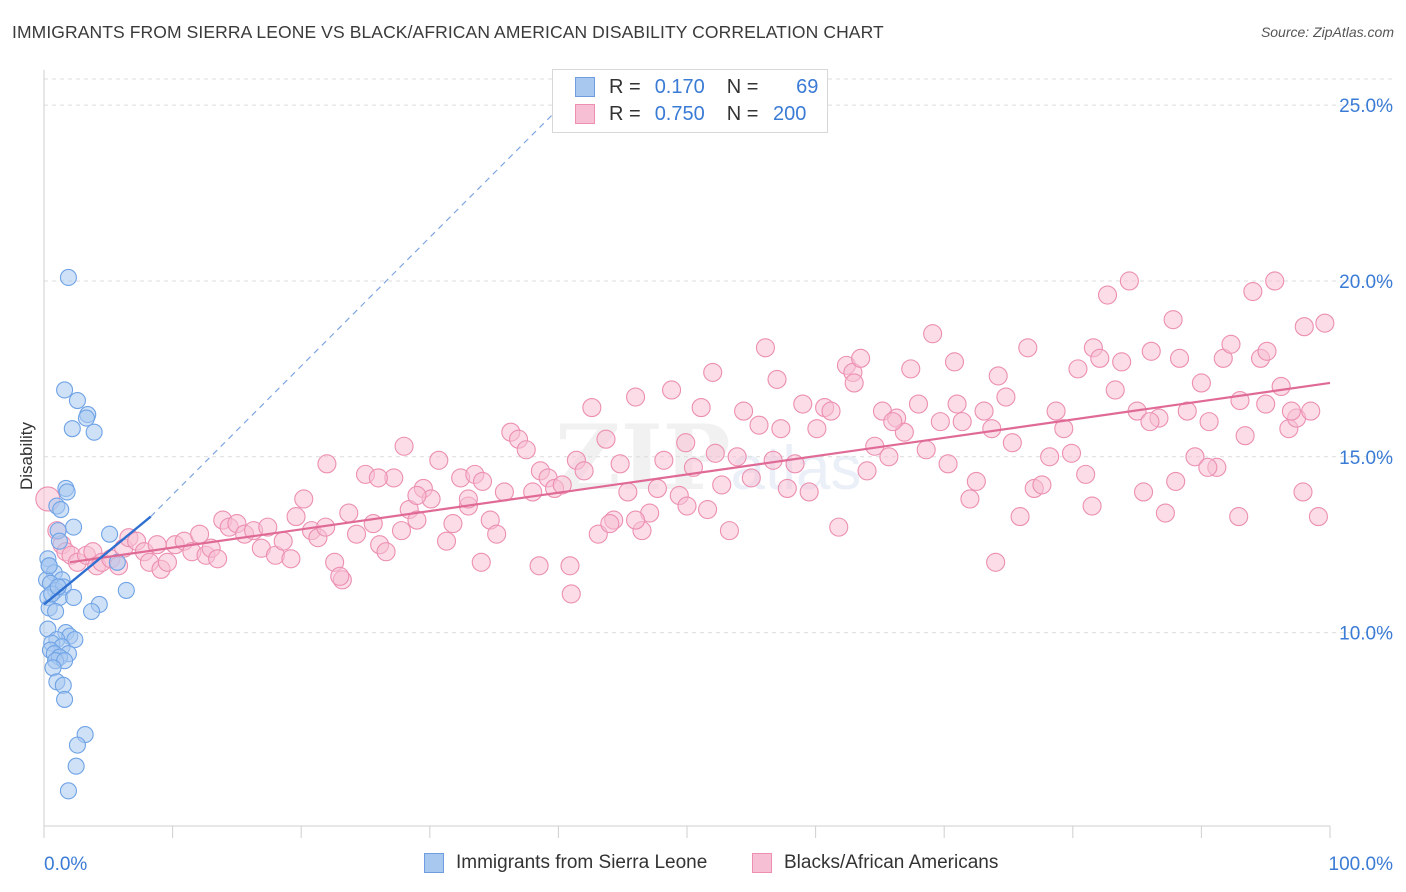  I want to click on legend-n-value: 200, so click(790, 113).